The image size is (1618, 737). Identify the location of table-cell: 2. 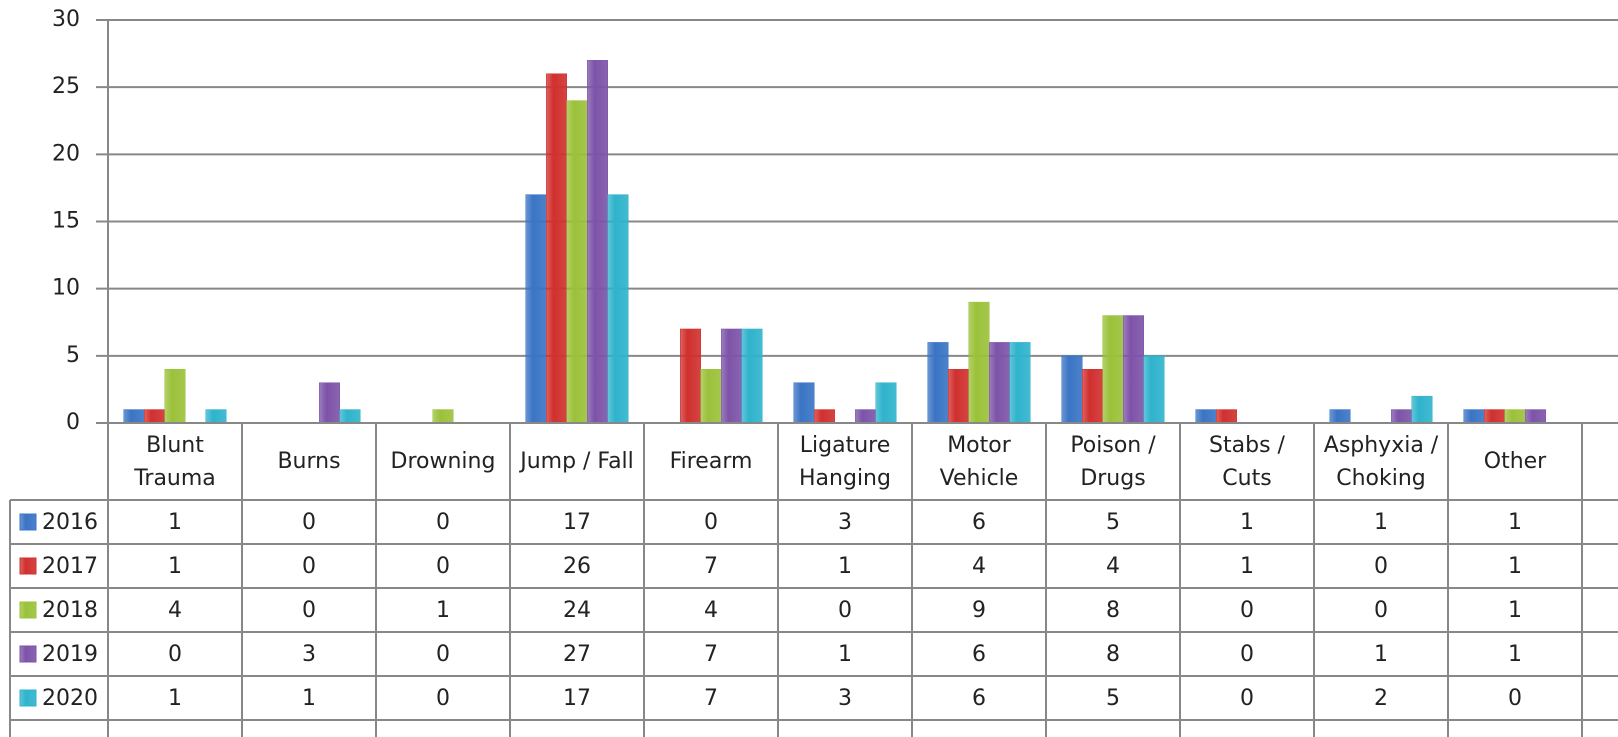
(1381, 698).